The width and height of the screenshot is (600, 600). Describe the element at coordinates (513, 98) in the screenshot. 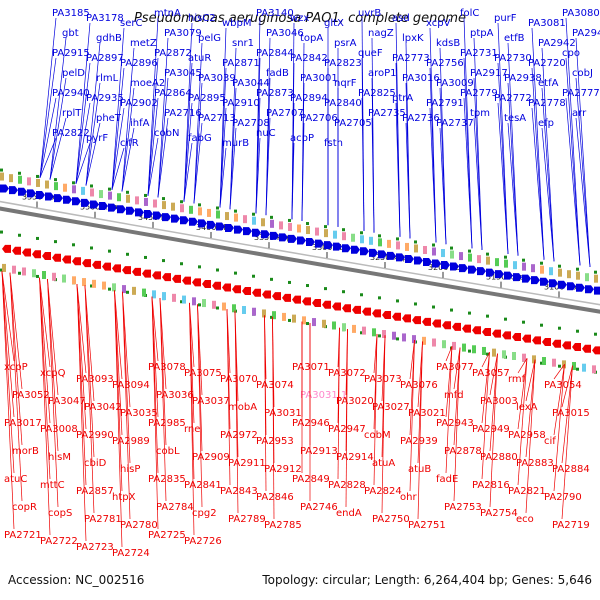

I see `forward-gene-label-pa2772: PA2772` at that location.